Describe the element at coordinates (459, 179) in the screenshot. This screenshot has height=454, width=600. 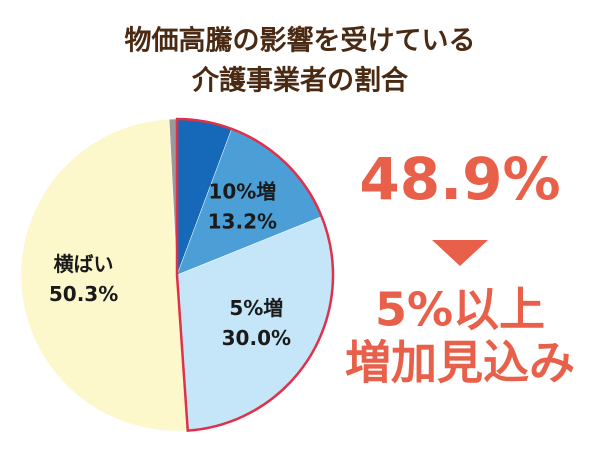
I see `annotation: 48.9%` at that location.